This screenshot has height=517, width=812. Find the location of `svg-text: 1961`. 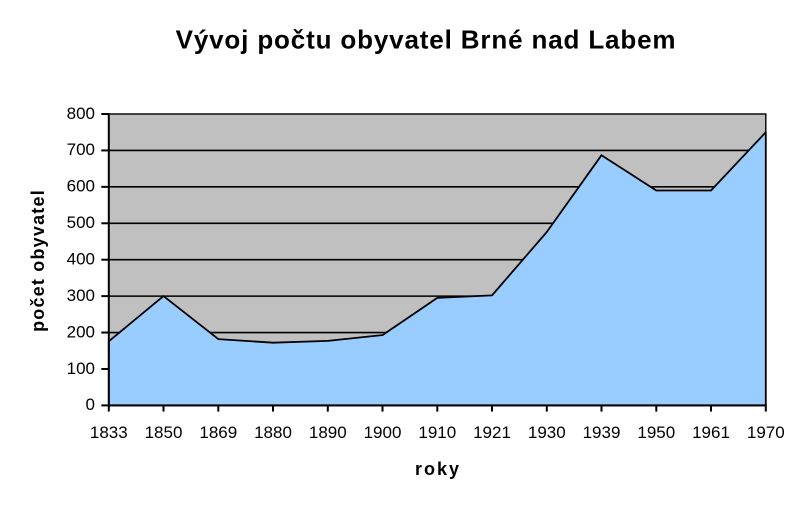

svg-text: 1961 is located at coordinates (711, 432).